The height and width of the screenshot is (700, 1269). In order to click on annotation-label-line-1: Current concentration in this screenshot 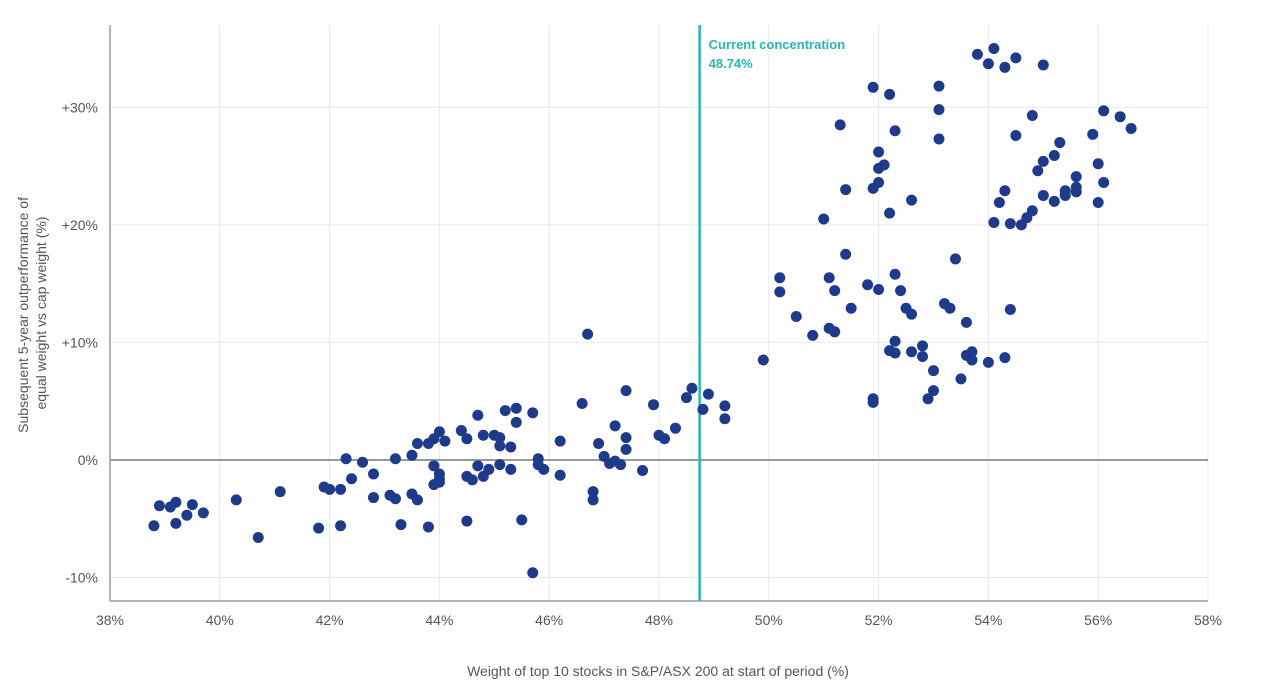, I will do `click(777, 44)`.